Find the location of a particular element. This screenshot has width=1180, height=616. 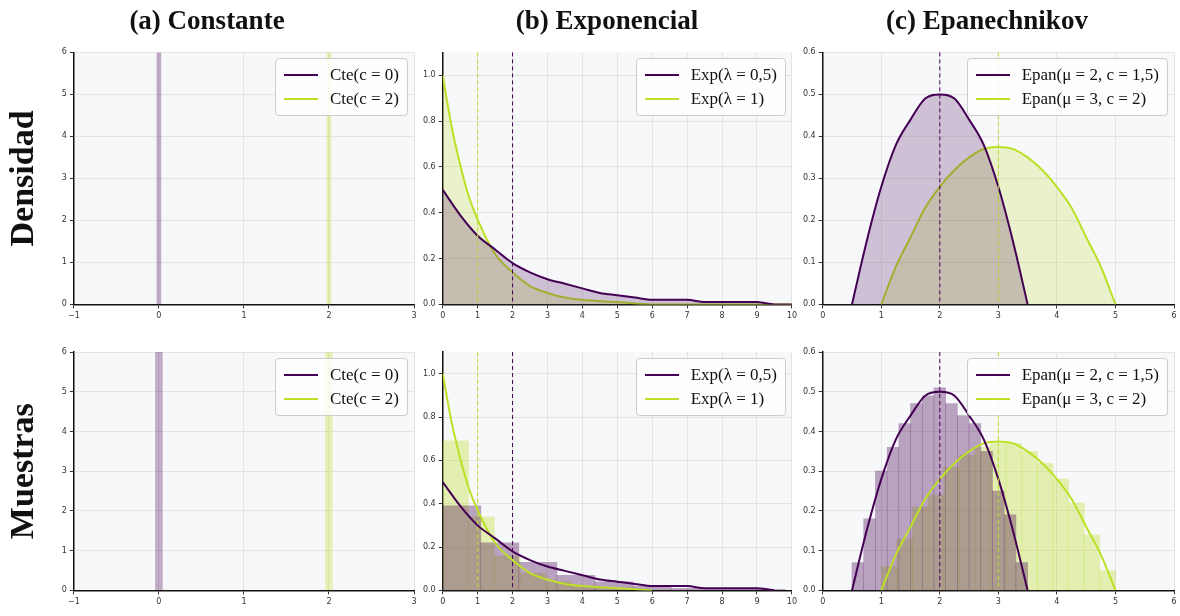

chart-title: (c) Epanechnikov is located at coordinates (987, 20).